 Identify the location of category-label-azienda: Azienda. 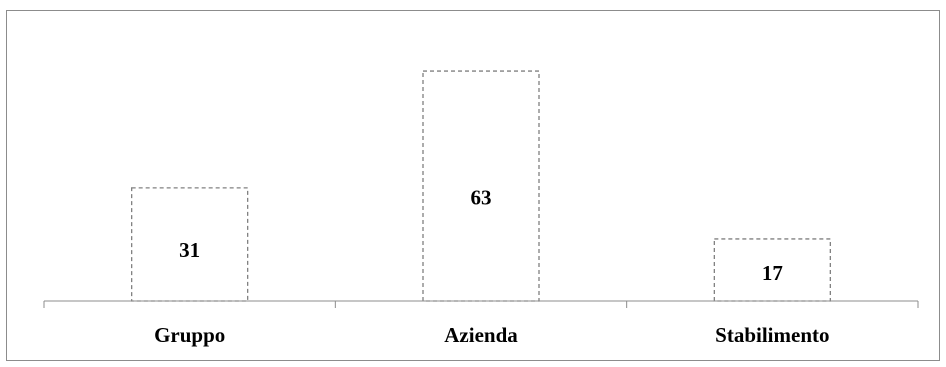
(481, 335).